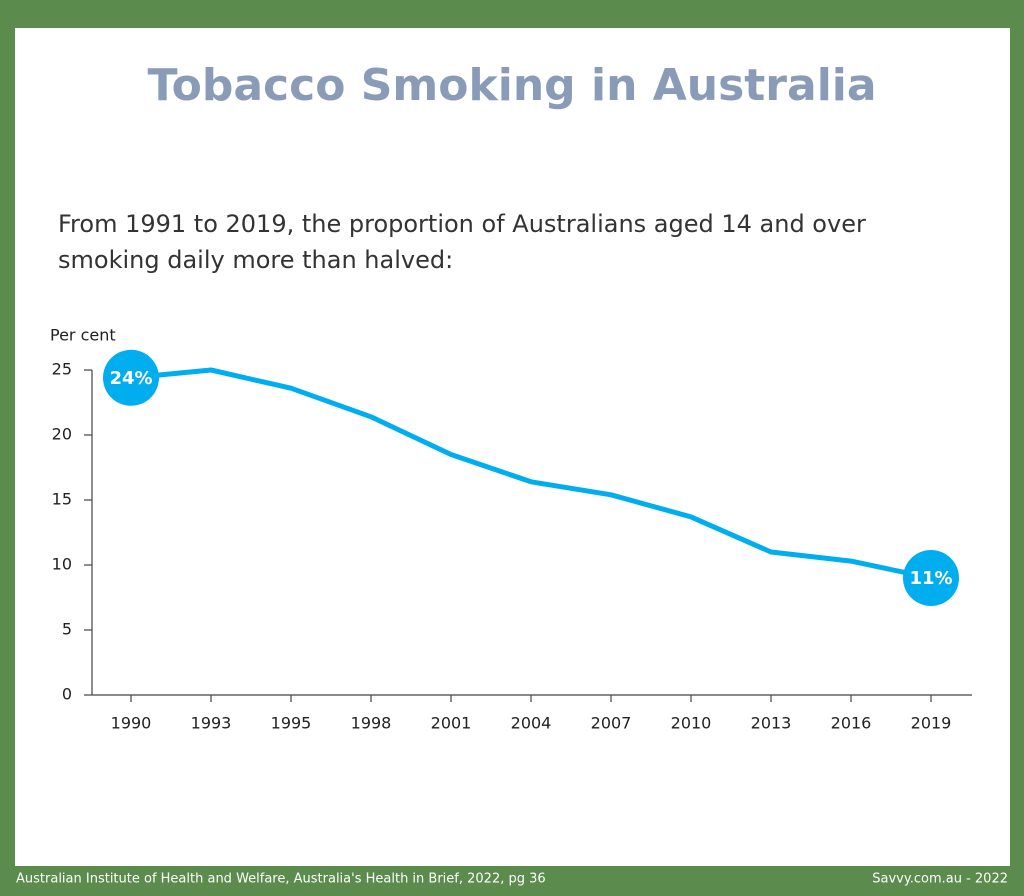 The height and width of the screenshot is (896, 1024). What do you see at coordinates (931, 723) in the screenshot?
I see `x-tick-label: 2019` at bounding box center [931, 723].